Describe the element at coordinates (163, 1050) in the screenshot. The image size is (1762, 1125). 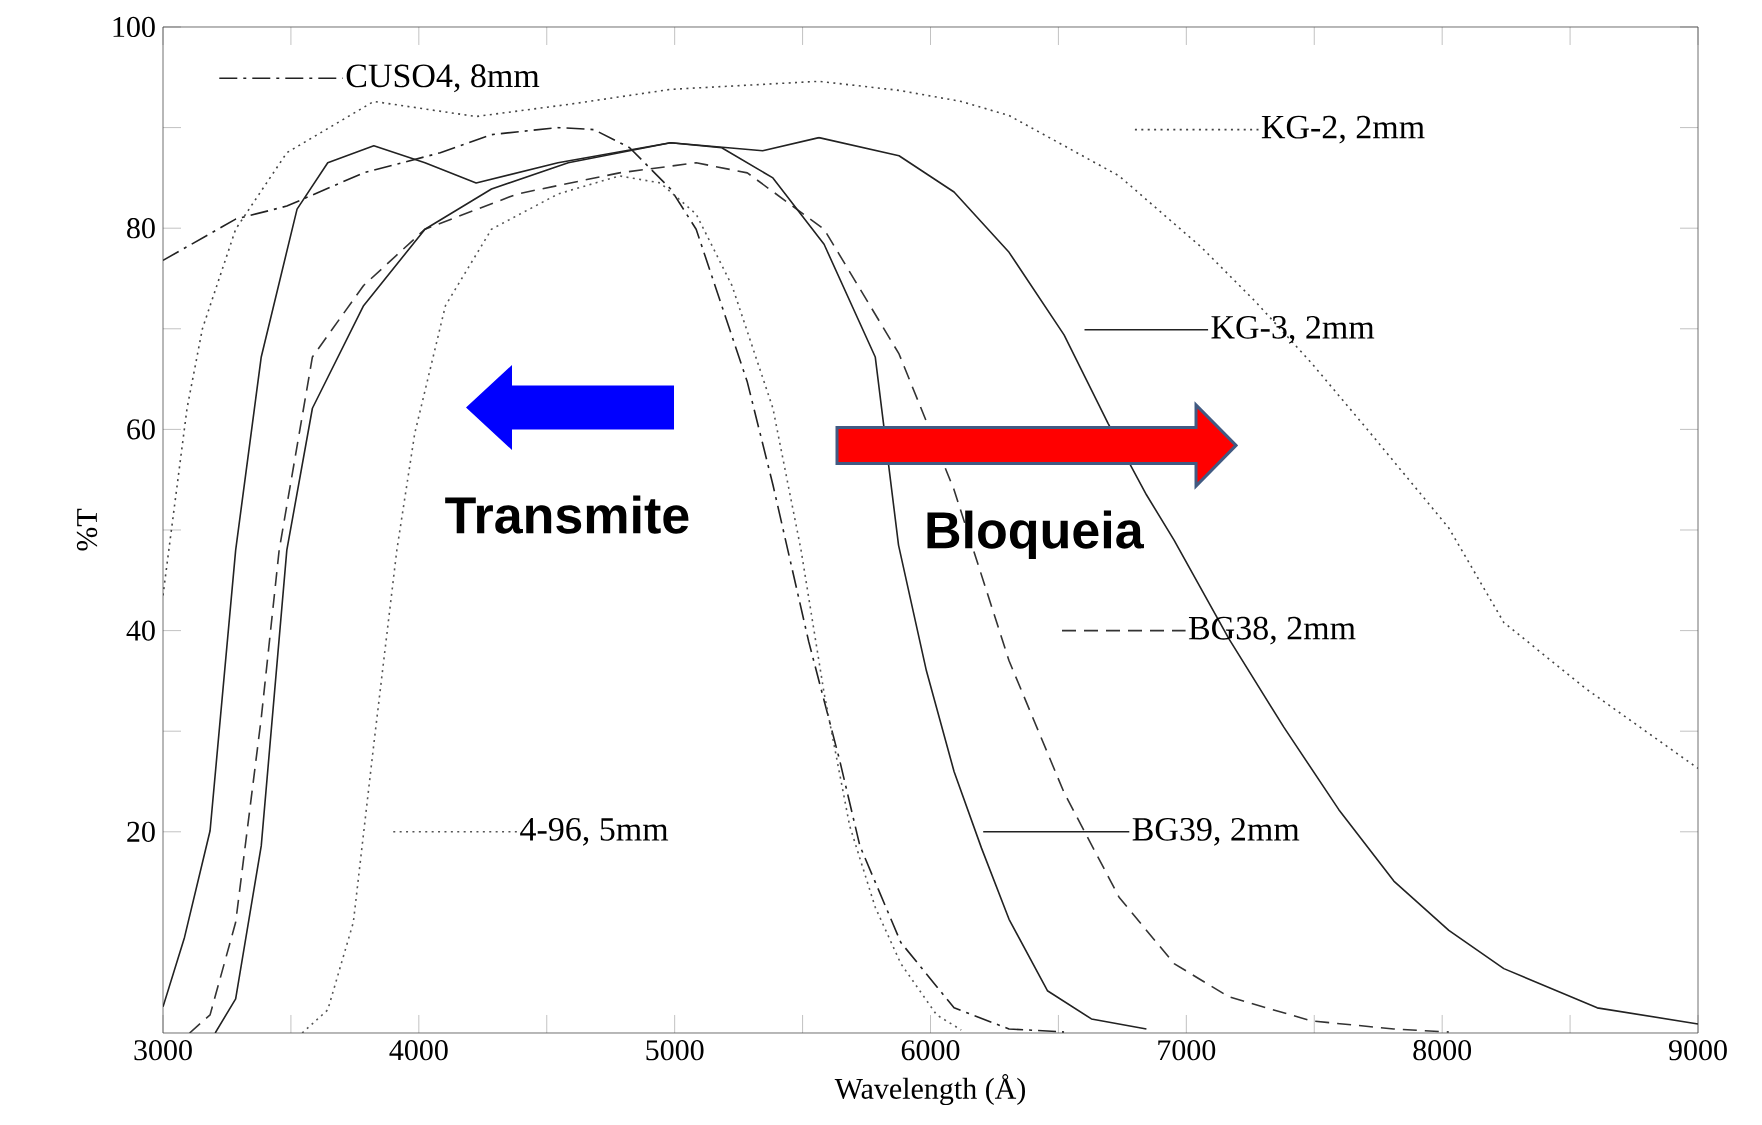
I see `x-tick-label: 3000` at that location.